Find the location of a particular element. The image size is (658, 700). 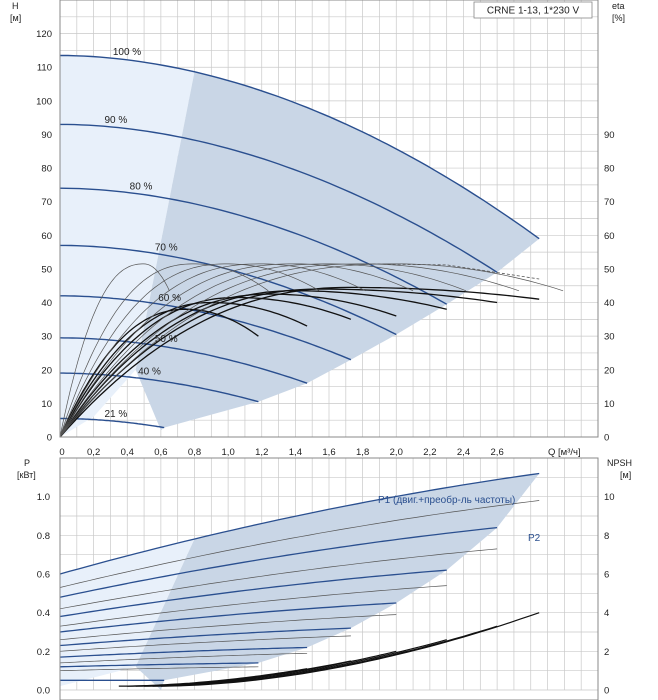

npsh-curve is located at coordinates (213, 677).